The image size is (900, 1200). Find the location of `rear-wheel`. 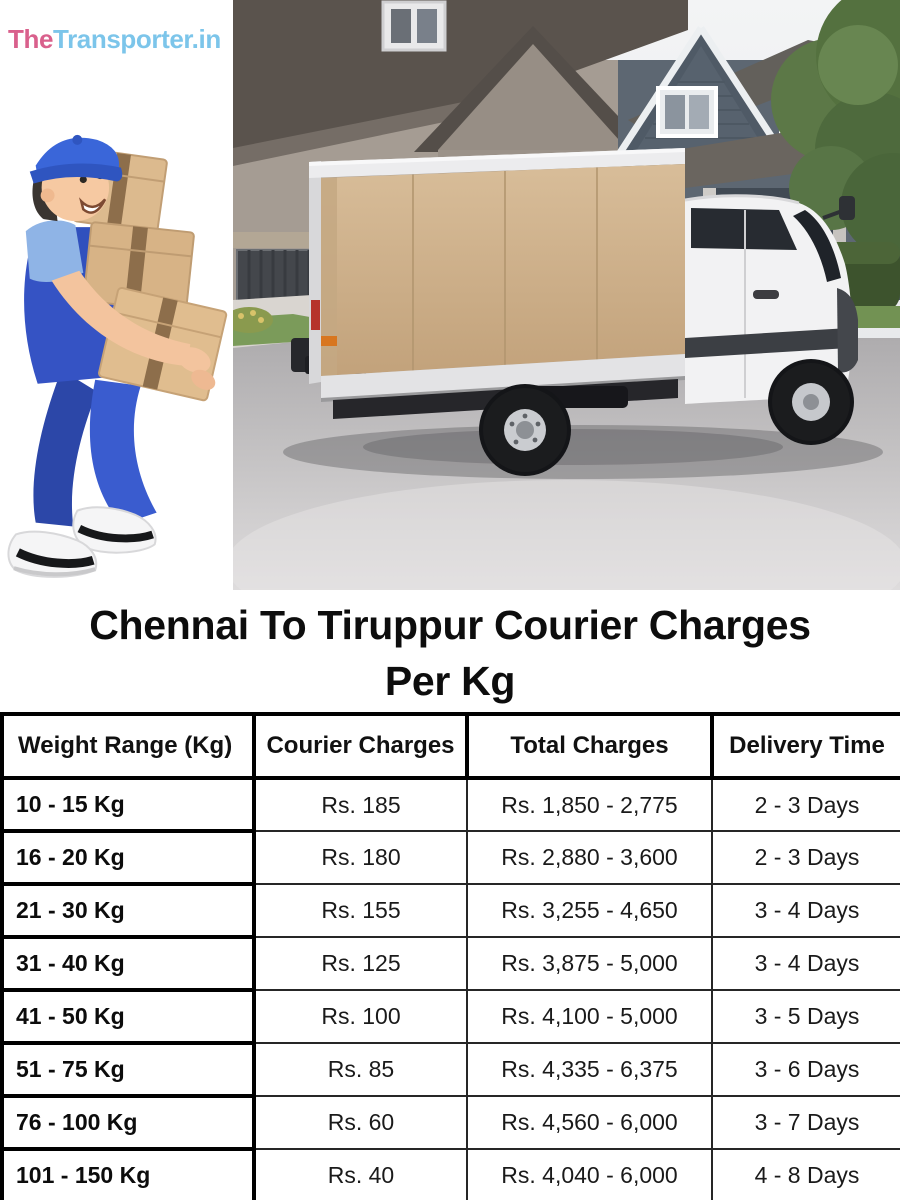

rear-wheel is located at coordinates (525, 430).